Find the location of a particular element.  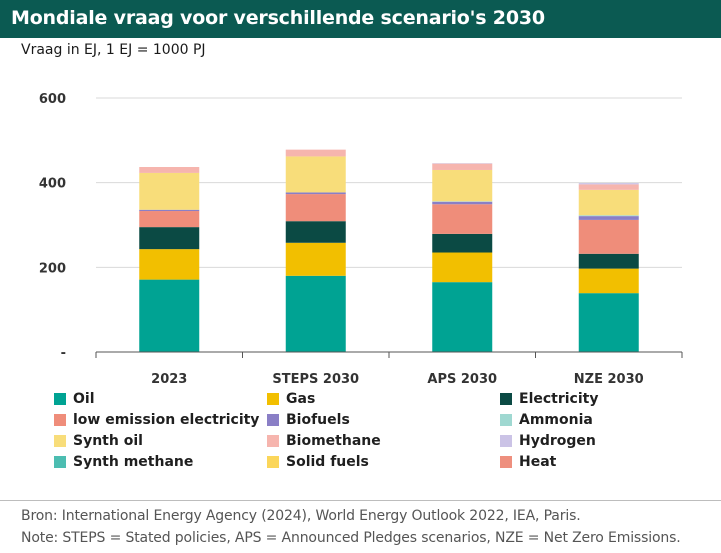

x-tick-label: APS 2030 is located at coordinates (462, 379).